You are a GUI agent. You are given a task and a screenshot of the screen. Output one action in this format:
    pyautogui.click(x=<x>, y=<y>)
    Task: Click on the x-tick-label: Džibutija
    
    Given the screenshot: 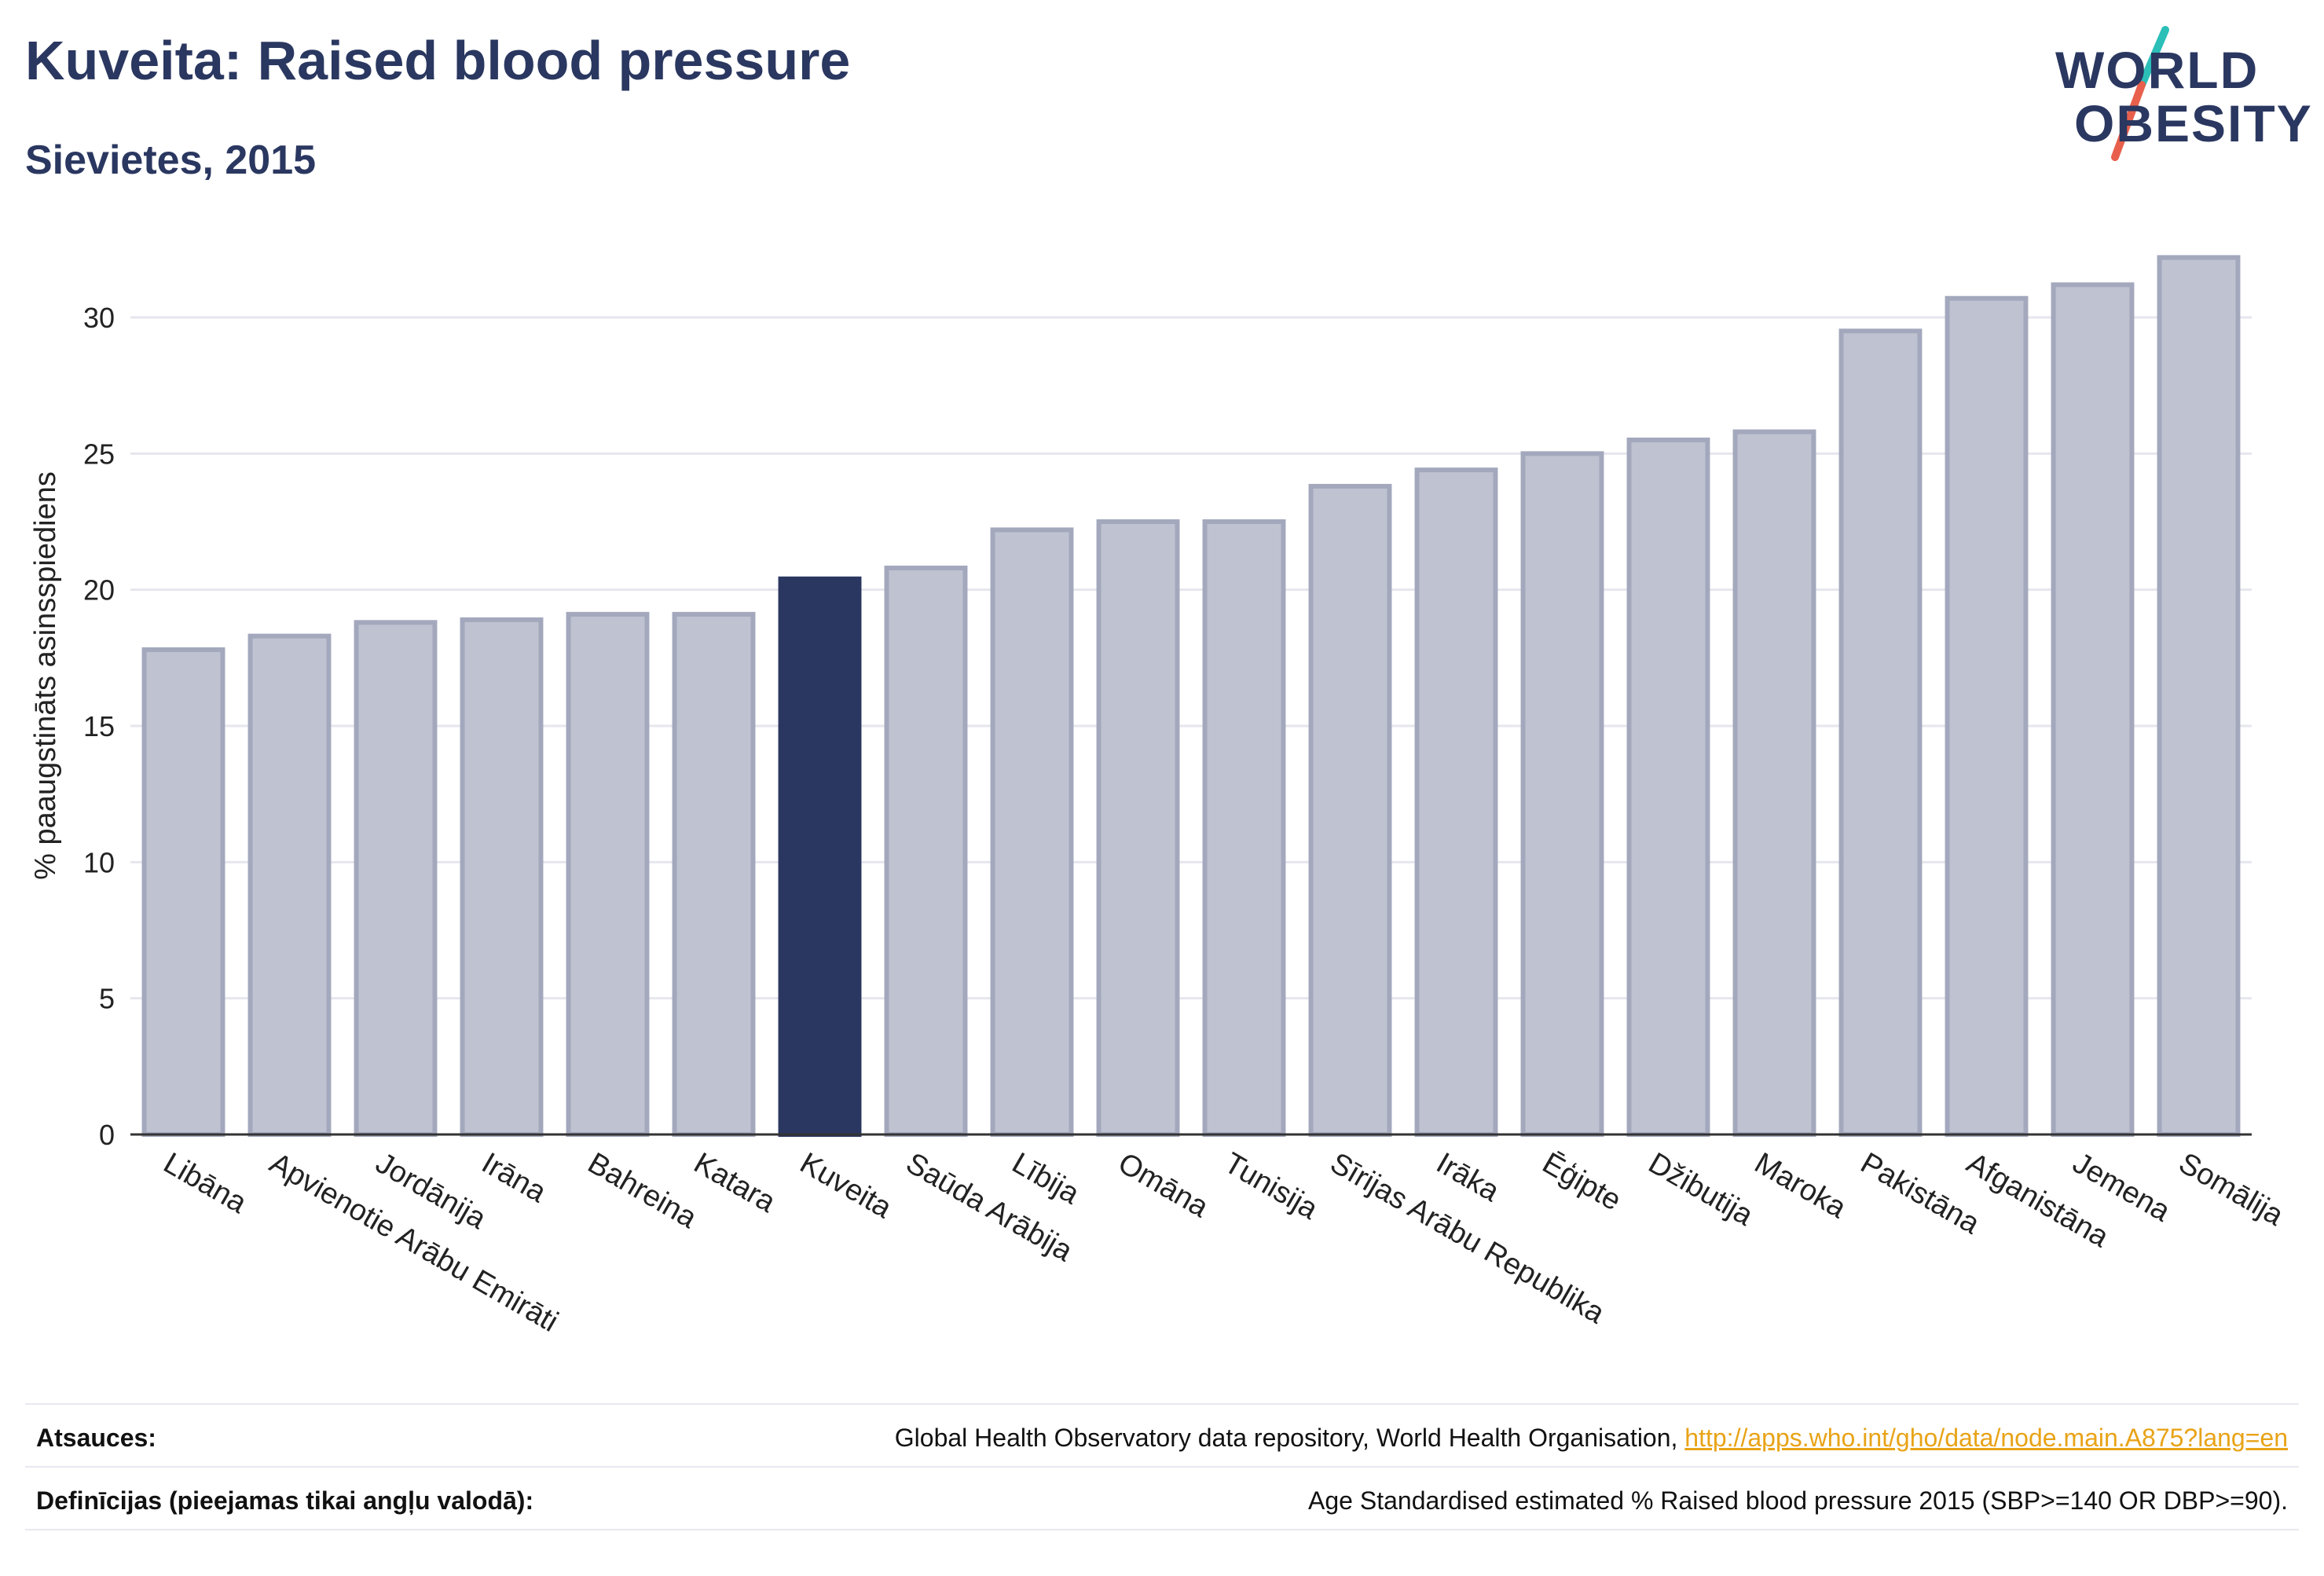 What is the action you would take?
    pyautogui.click(x=1701, y=1189)
    